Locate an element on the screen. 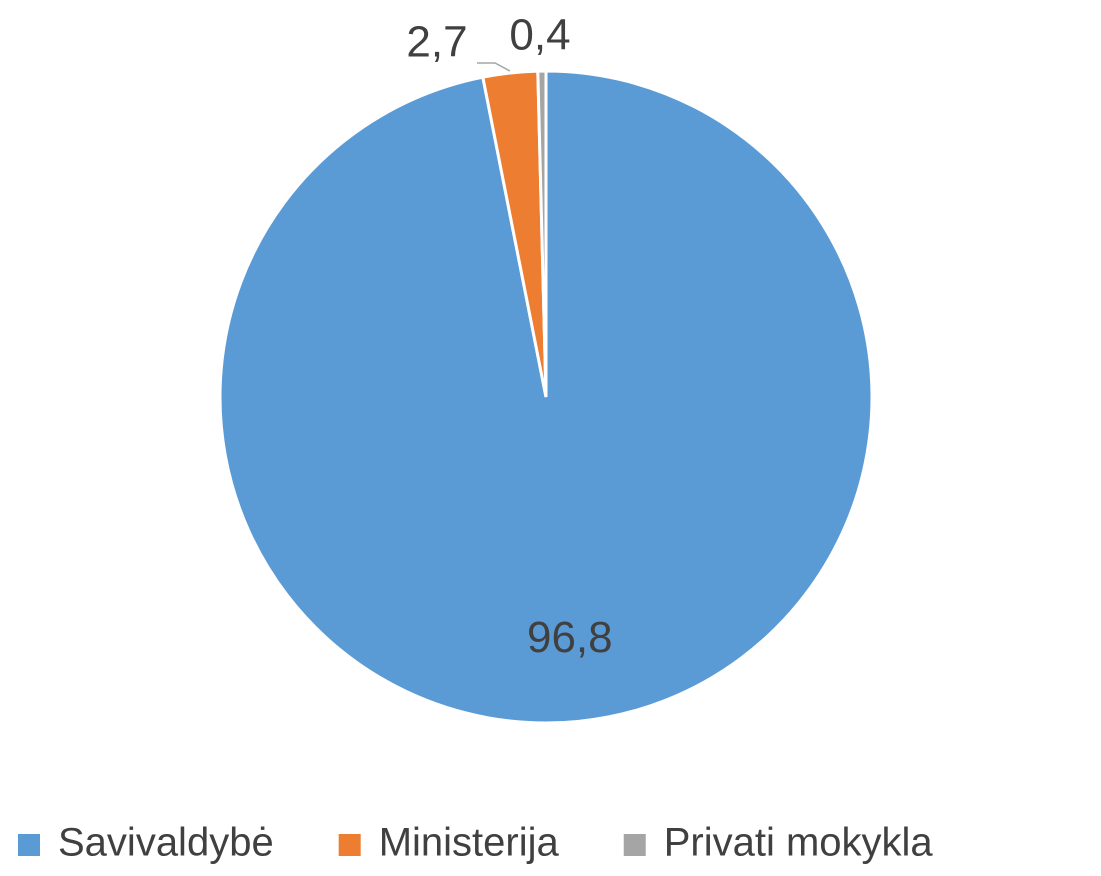  pie-slice is located at coordinates (542, 233).